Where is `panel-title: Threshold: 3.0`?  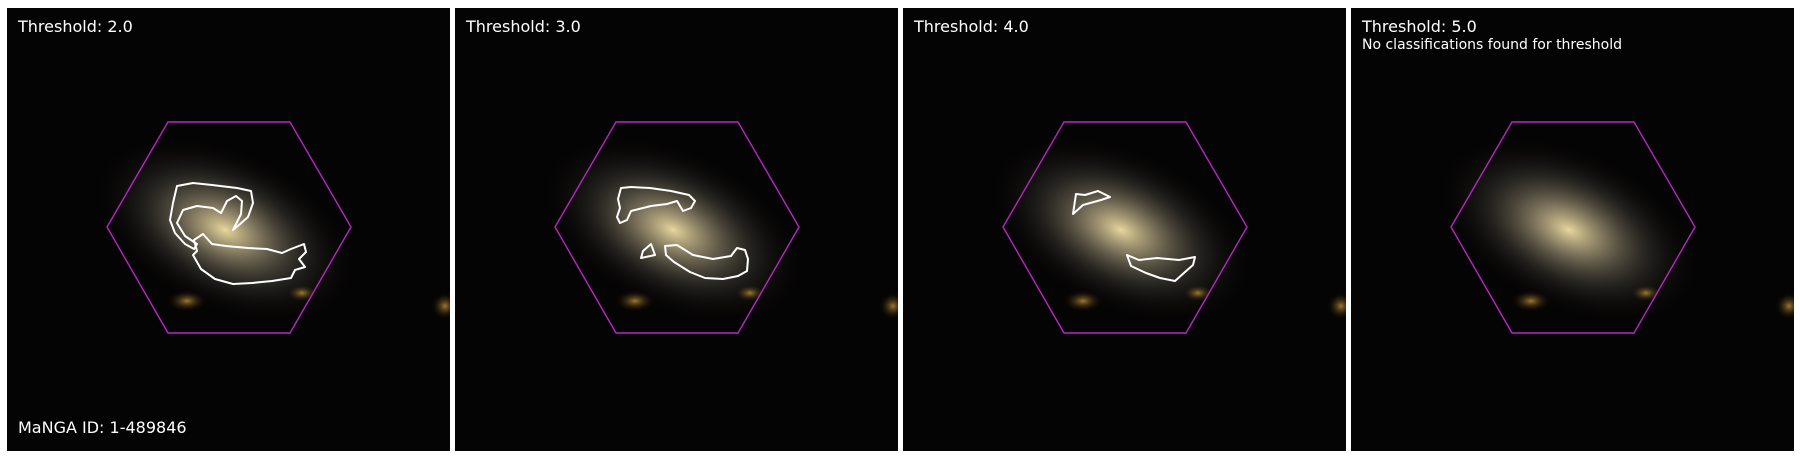
panel-title: Threshold: 3.0 is located at coordinates (523, 26).